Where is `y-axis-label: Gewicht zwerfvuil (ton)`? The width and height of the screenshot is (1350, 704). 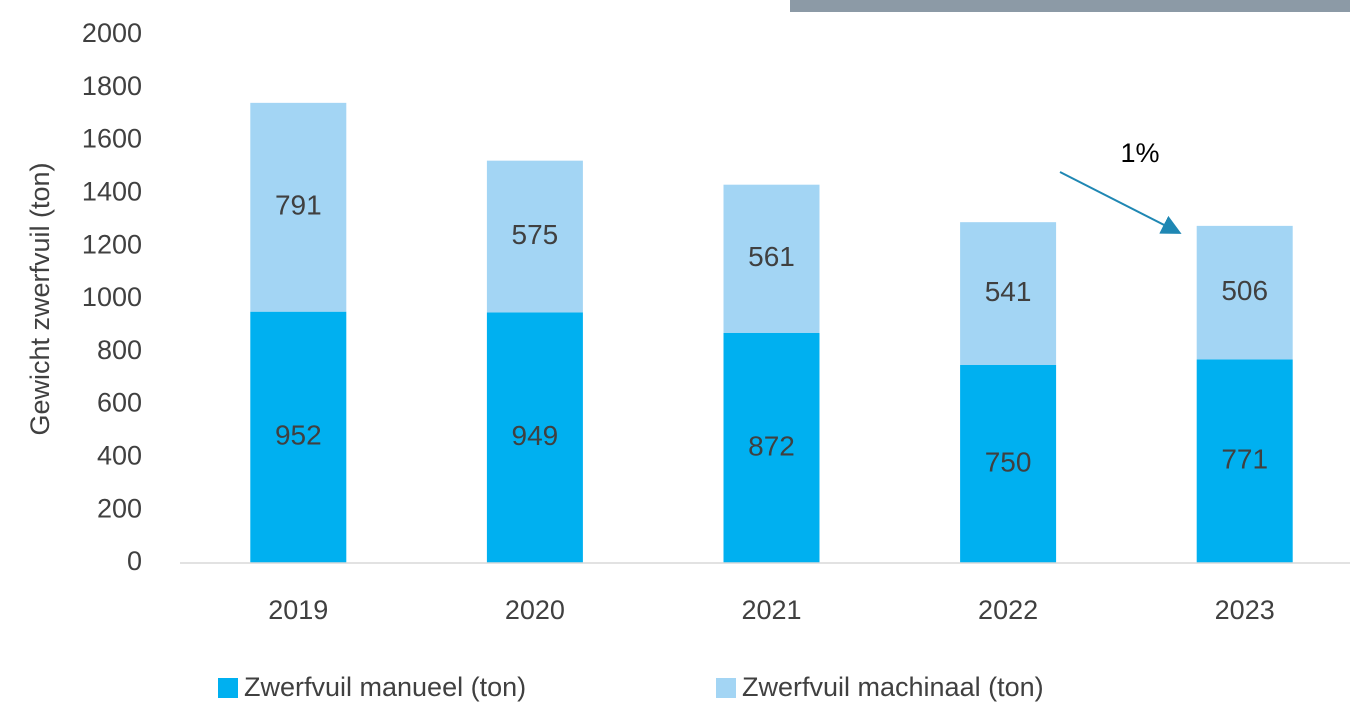
y-axis-label: Gewicht zwerfvuil (ton) is located at coordinates (40, 298).